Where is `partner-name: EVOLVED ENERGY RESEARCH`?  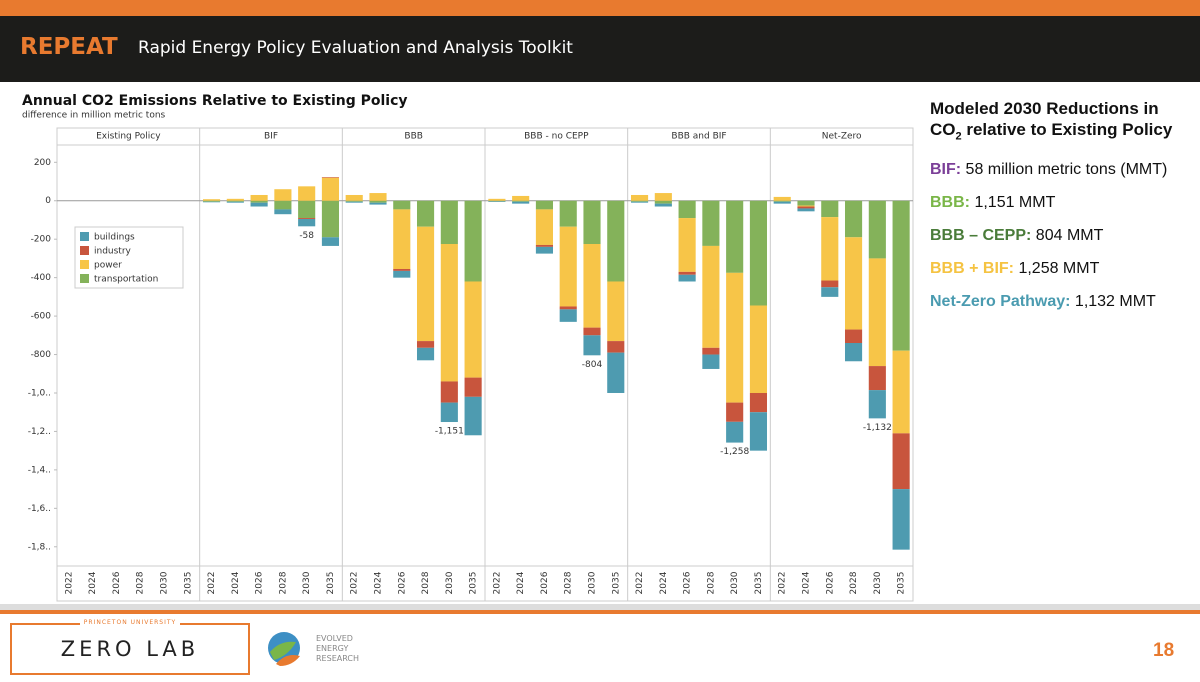
partner-name: EVOLVED ENERGY RESEARCH is located at coordinates (337, 649).